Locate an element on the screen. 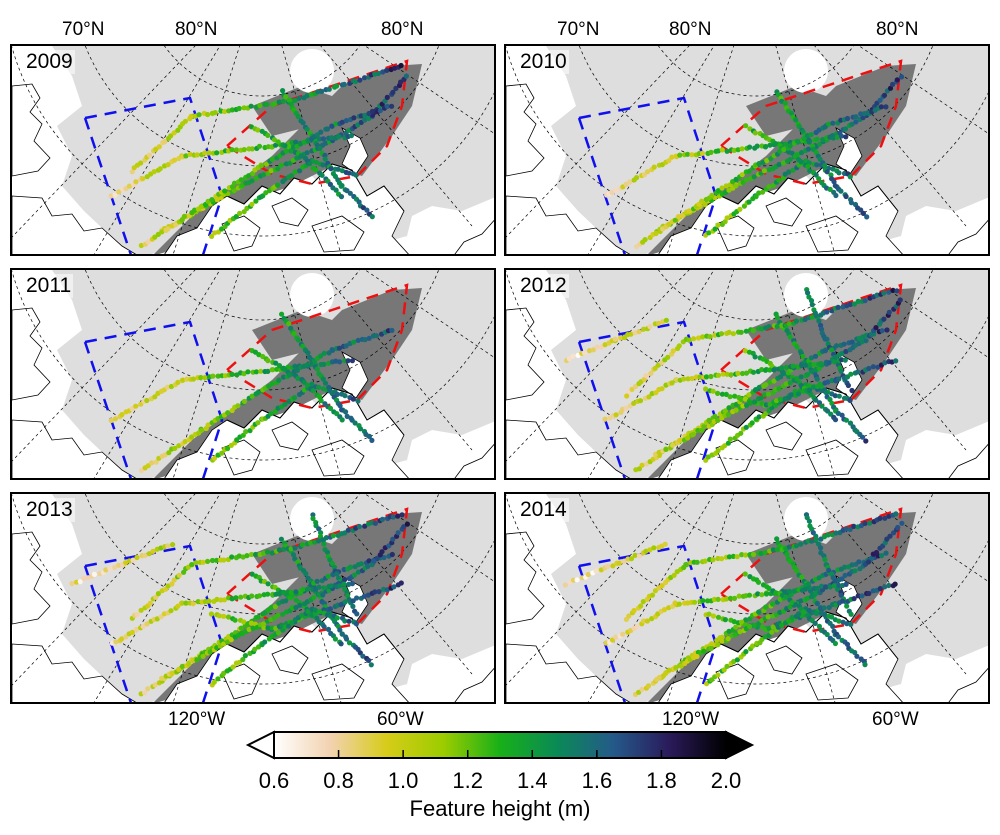 The width and height of the screenshot is (1000, 835). colorbar-bar is located at coordinates (500, 745).